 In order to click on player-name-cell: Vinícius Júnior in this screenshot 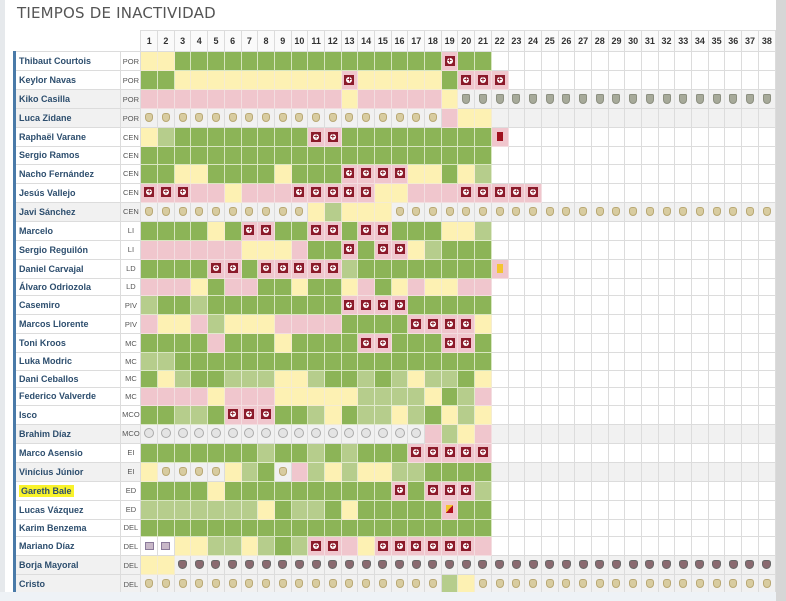, I will do `click(67, 471)`.